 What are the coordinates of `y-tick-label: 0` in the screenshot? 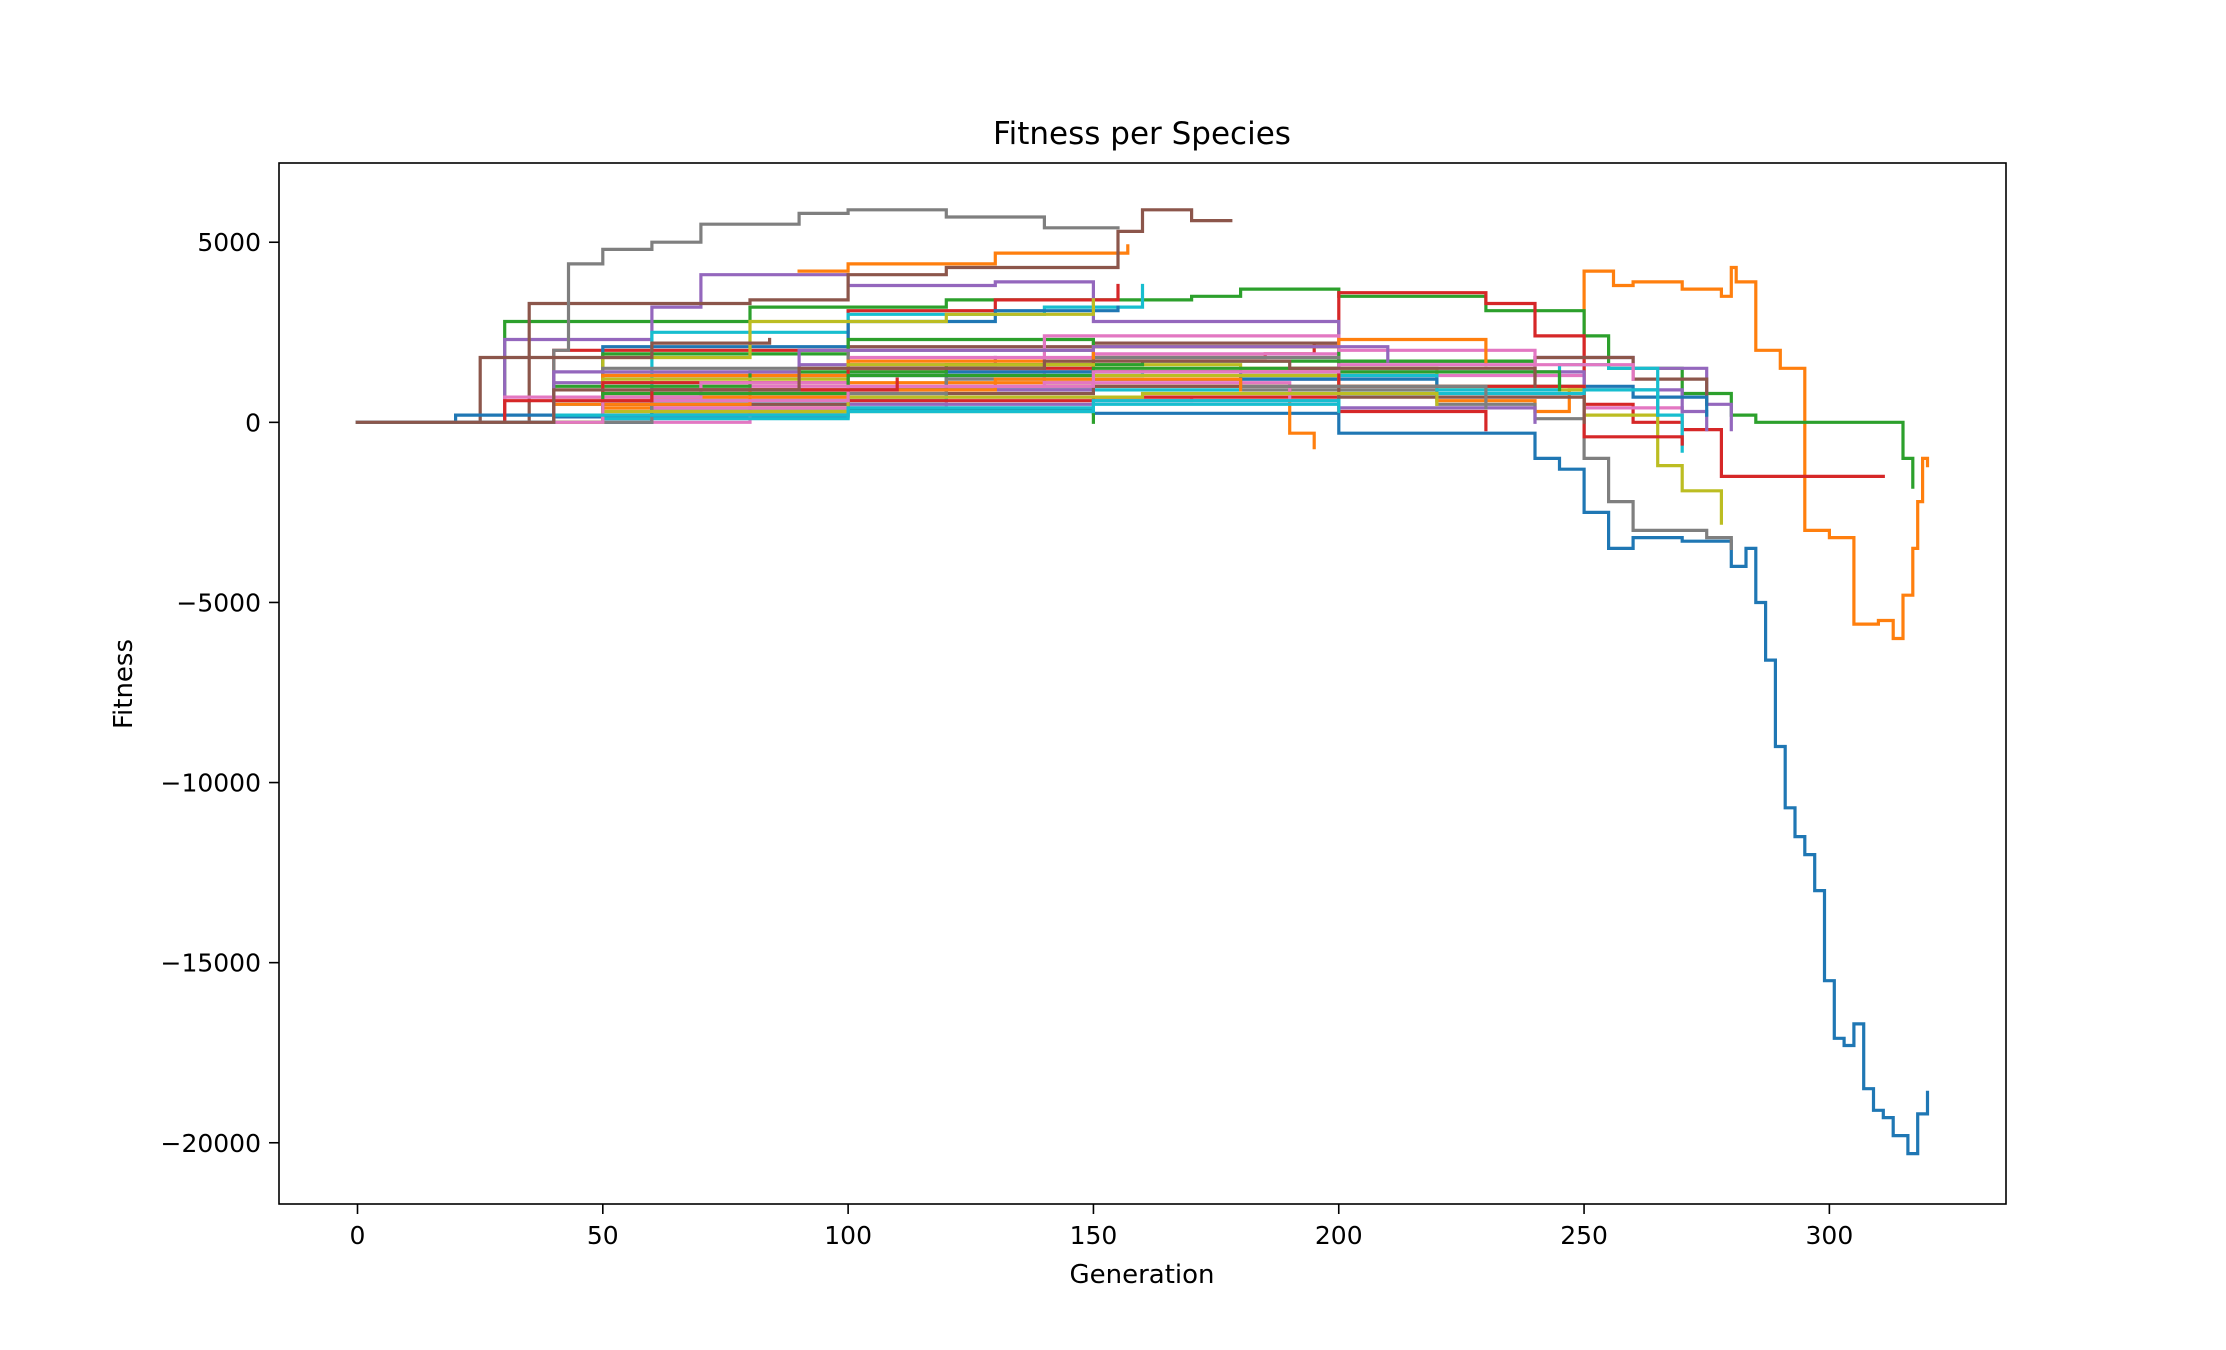 It's located at (253, 422).